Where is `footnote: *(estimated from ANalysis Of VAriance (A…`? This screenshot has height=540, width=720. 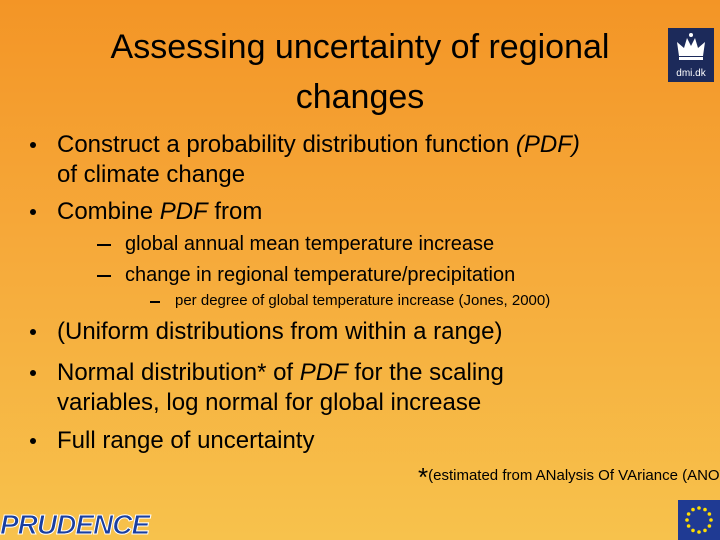 footnote: *(estimated from ANalysis Of VAriance (A… is located at coordinates (569, 477).